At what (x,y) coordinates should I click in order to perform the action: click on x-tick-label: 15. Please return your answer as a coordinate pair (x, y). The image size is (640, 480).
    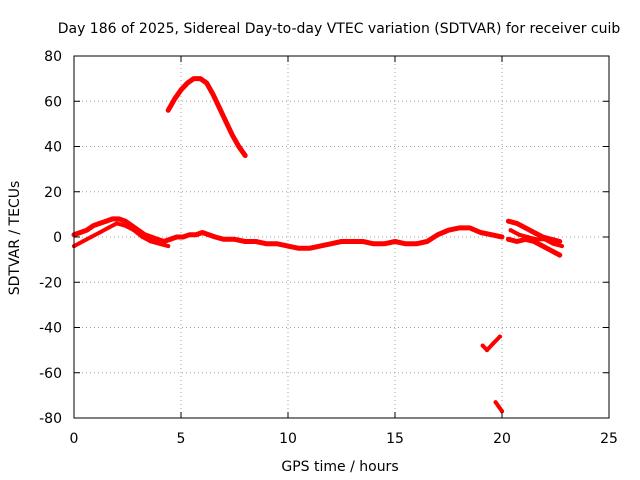
    Looking at the image, I should click on (395, 439).